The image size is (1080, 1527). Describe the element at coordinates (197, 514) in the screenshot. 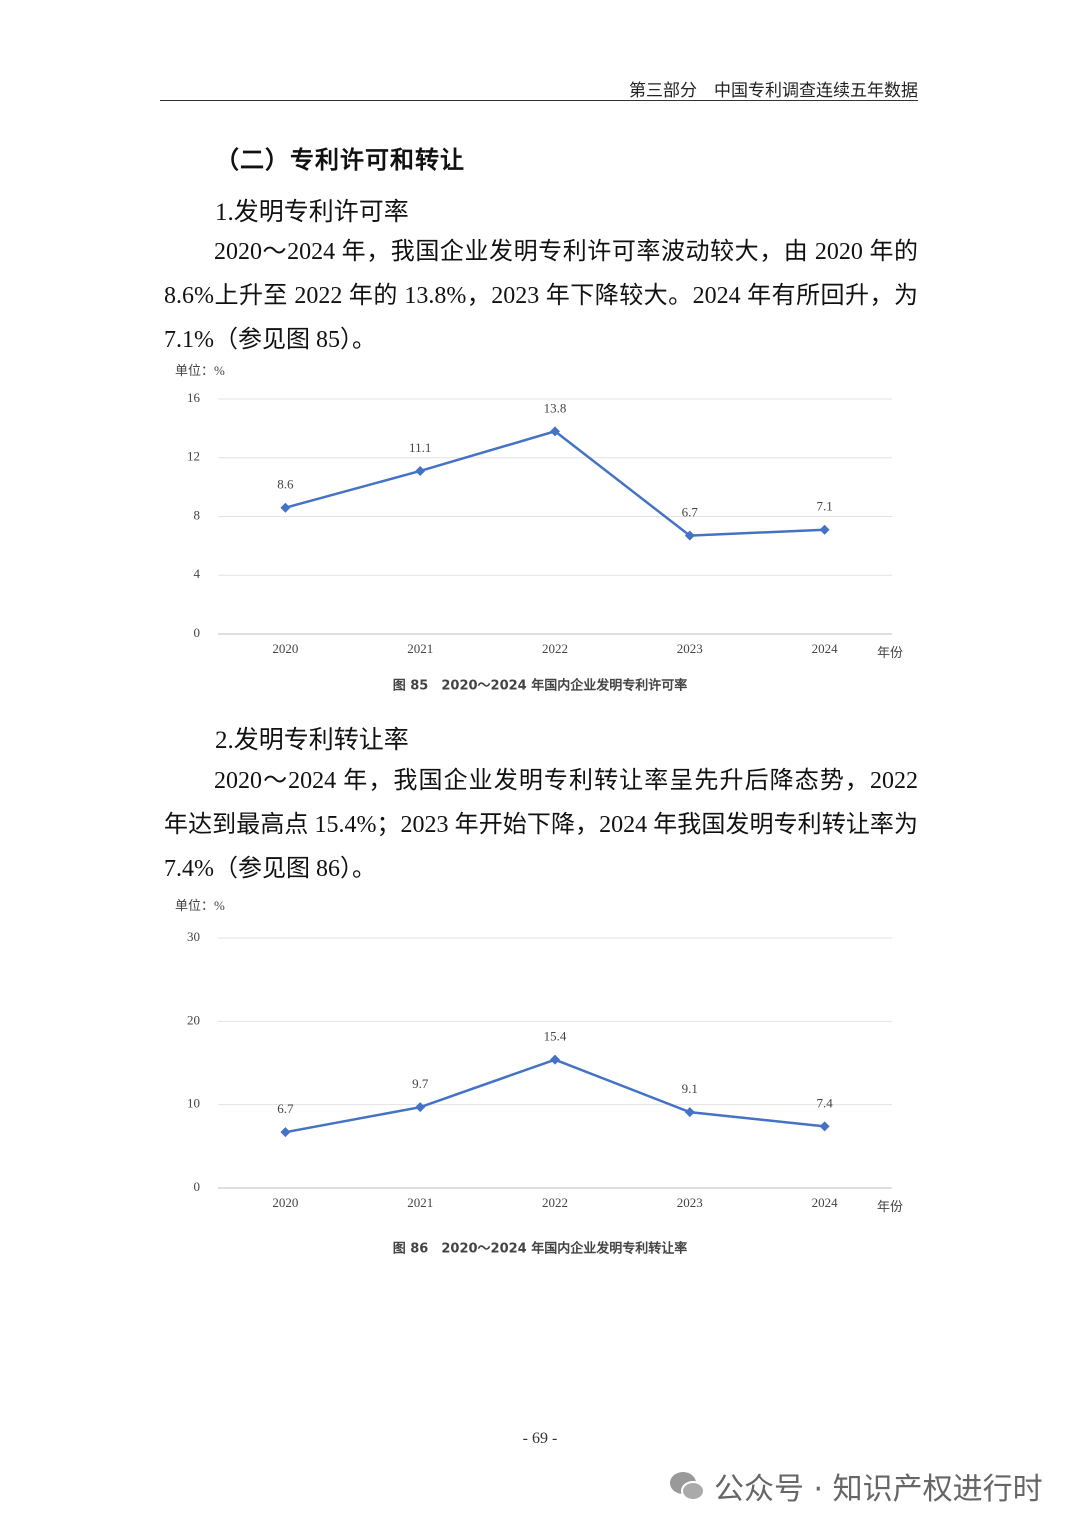

I see `y-tick-label: 8` at that location.